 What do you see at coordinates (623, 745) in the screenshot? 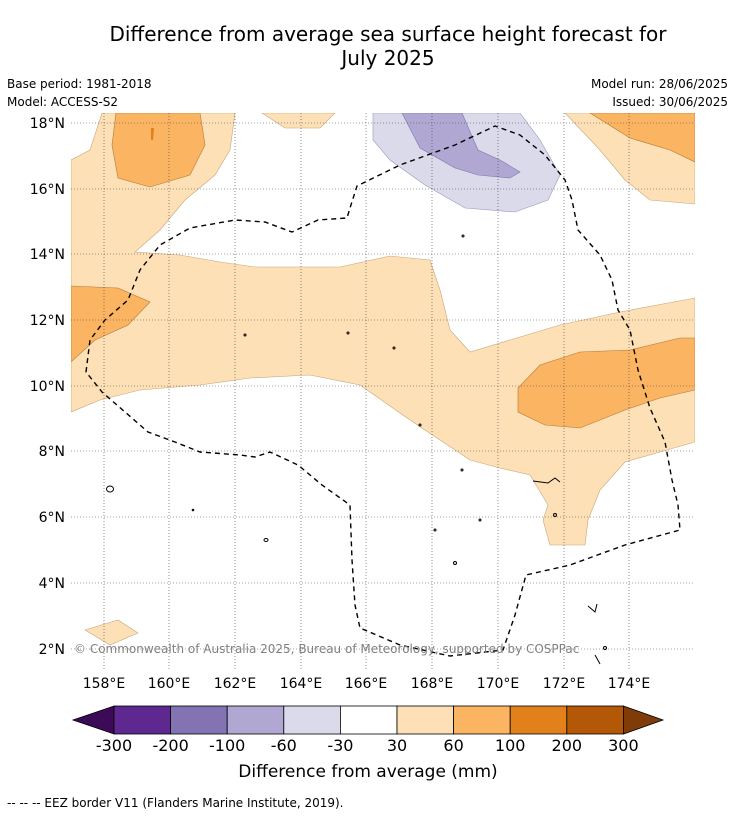
I see `colorbar-tick: 300` at bounding box center [623, 745].